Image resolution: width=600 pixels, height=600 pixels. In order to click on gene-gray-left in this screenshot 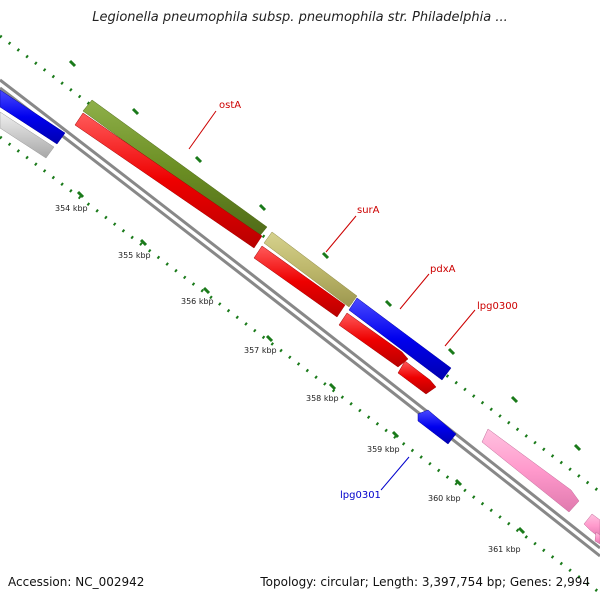, I will do `click(27, 135)`.